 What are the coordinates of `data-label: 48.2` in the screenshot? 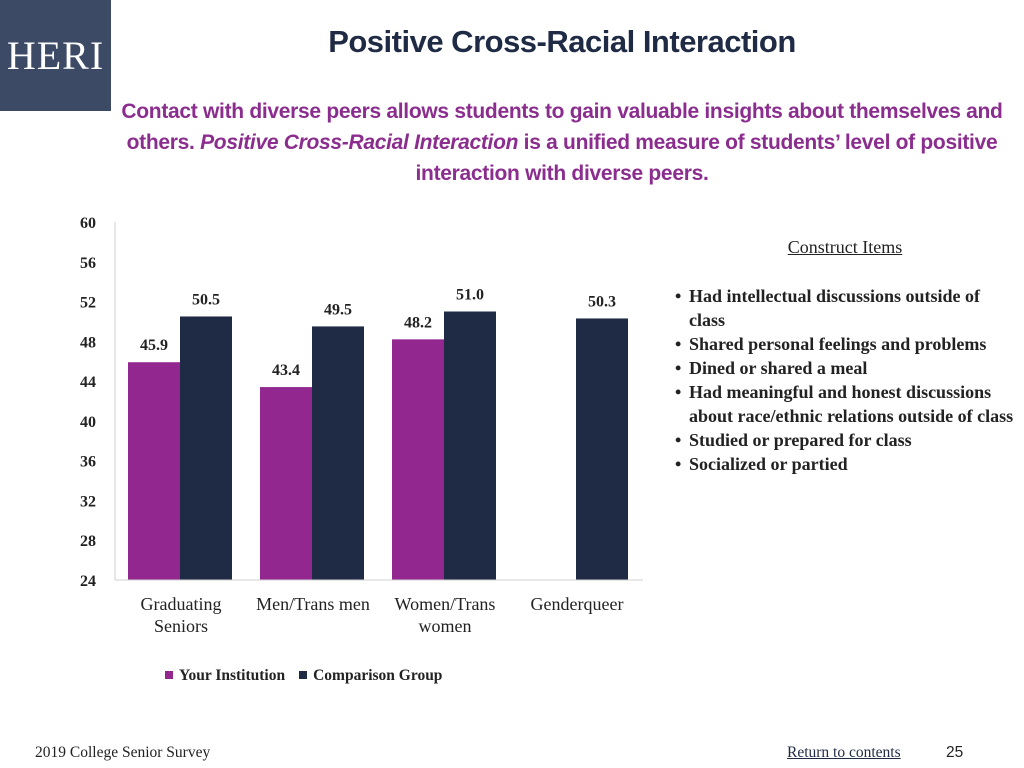 It's located at (418, 322).